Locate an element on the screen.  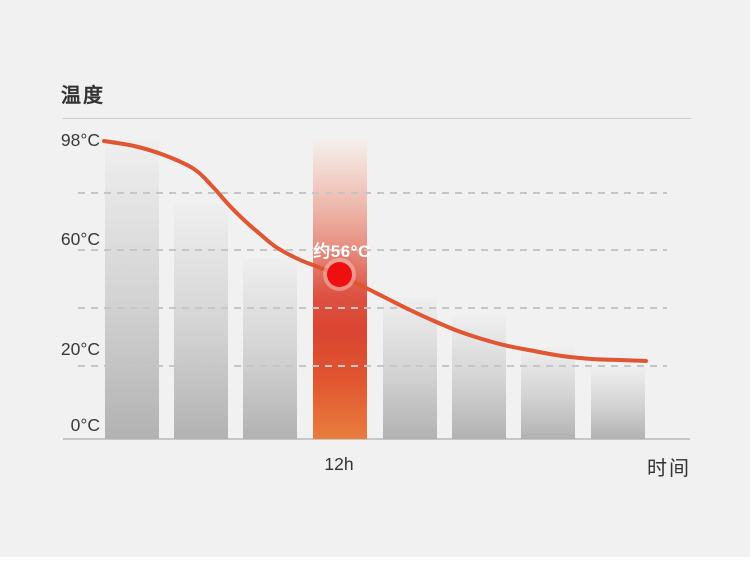
x-axis-title: 时间 is located at coordinates (669, 469).